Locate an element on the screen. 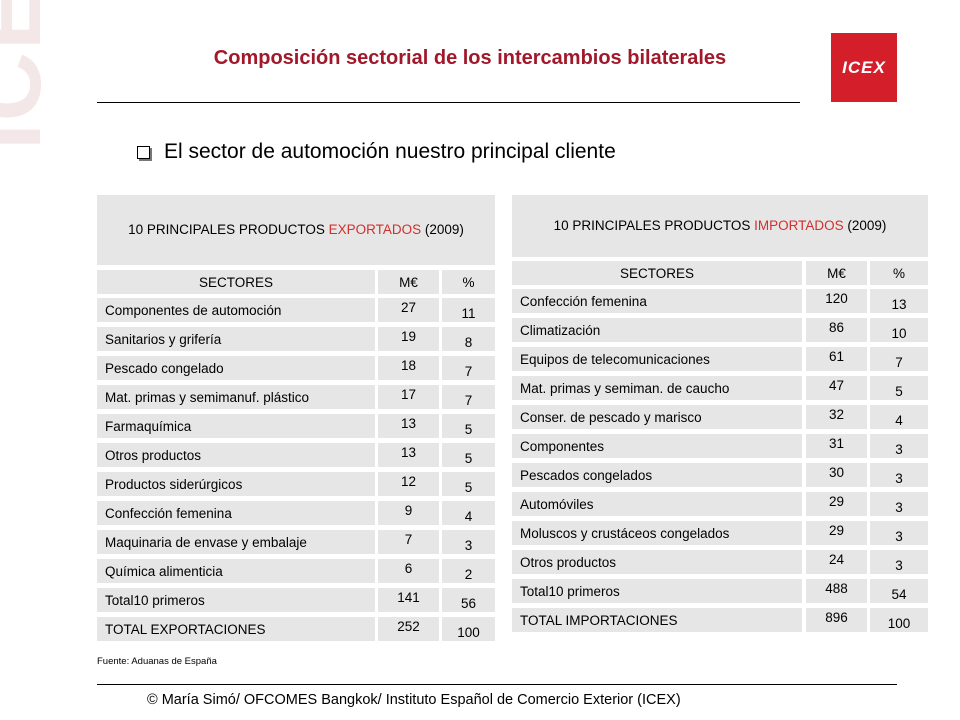 The height and width of the screenshot is (720, 960). row-percentage: 10 is located at coordinates (899, 330).